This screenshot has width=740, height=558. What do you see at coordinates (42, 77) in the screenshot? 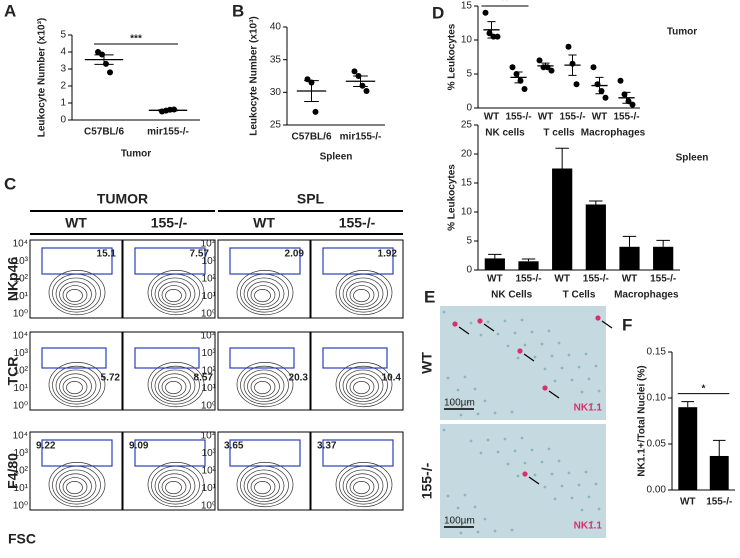
I see `y-axis-label: Leukocyte Number (x10³)` at bounding box center [42, 77].